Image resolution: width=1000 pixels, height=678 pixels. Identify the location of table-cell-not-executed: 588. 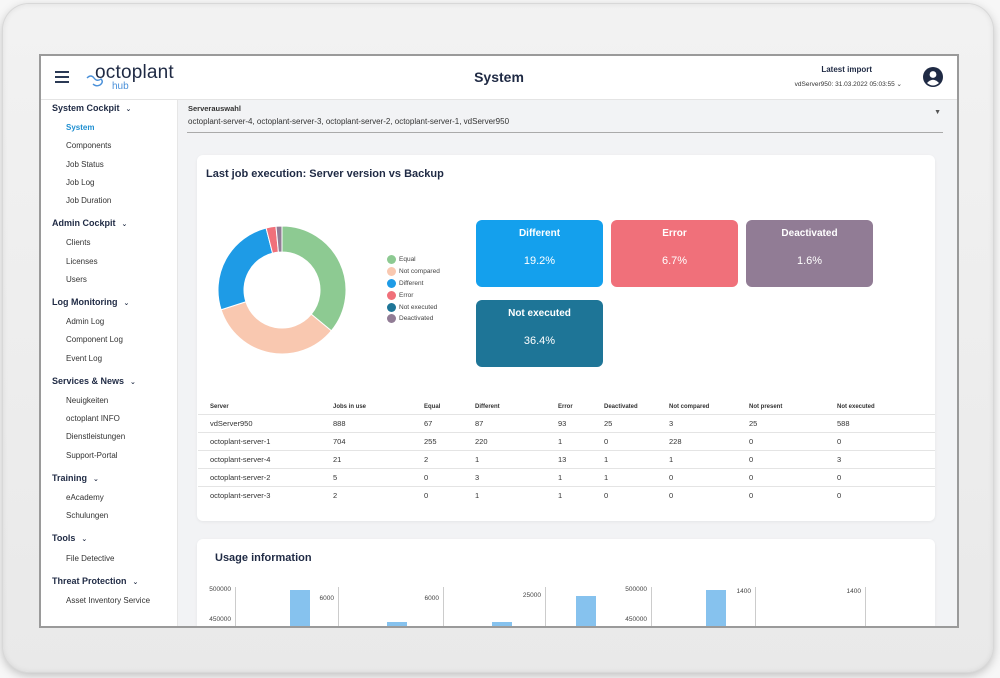
(880, 422).